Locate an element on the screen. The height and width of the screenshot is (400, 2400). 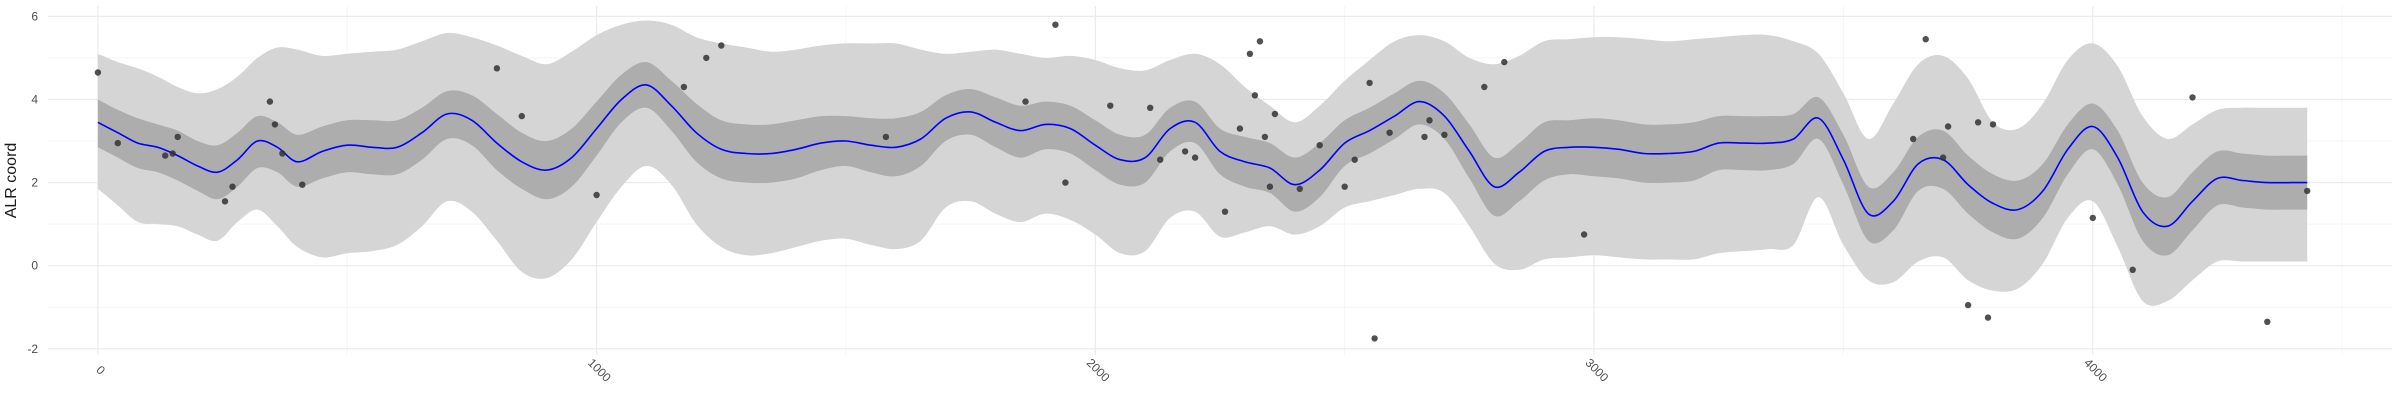
y-tick-label: 2 is located at coordinates (34, 183).